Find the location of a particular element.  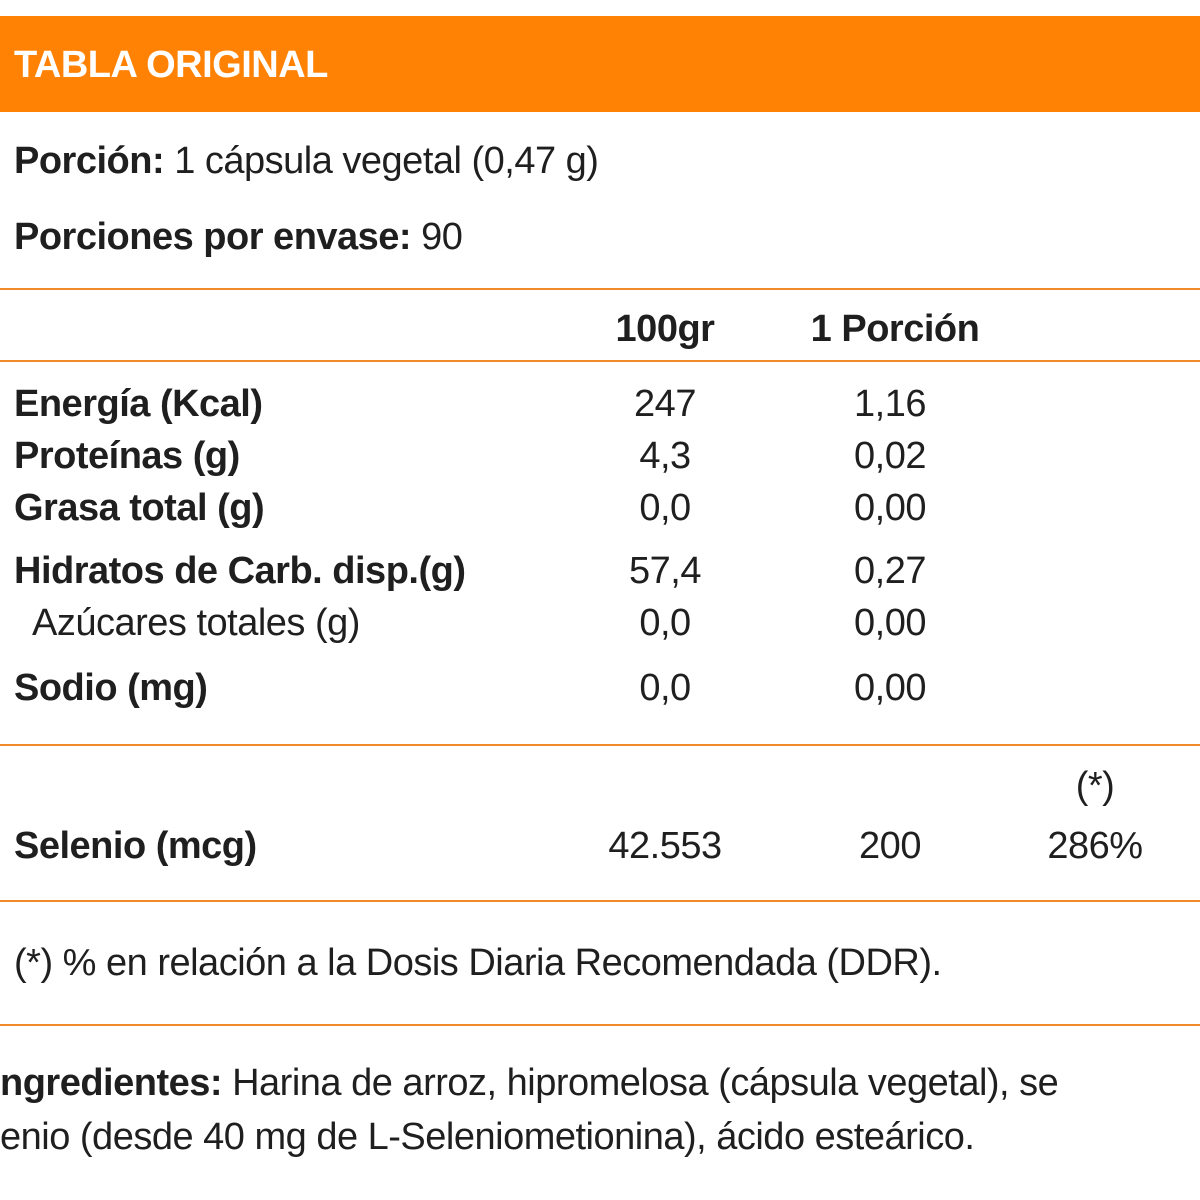

column-header-portion: 1 Porción is located at coordinates (895, 329).